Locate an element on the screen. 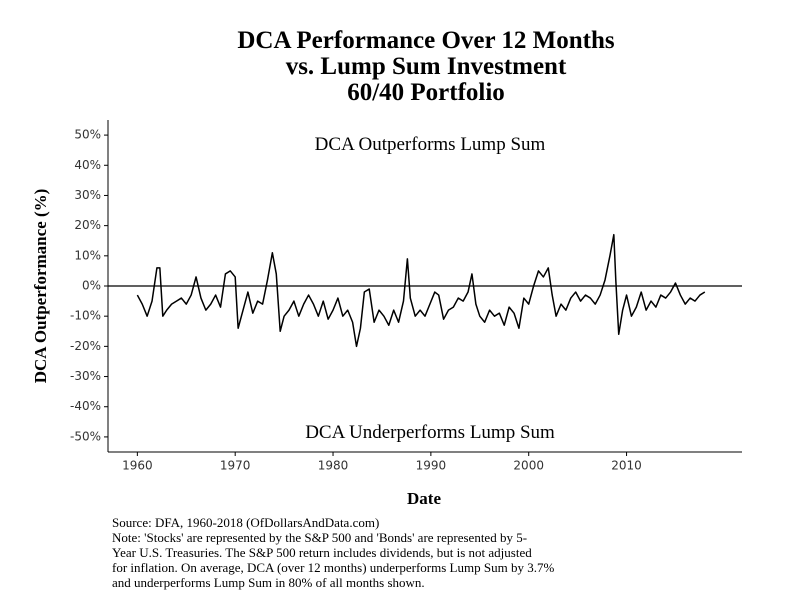 The image size is (794, 611). y-tick-label: -40% is located at coordinates (85, 406).